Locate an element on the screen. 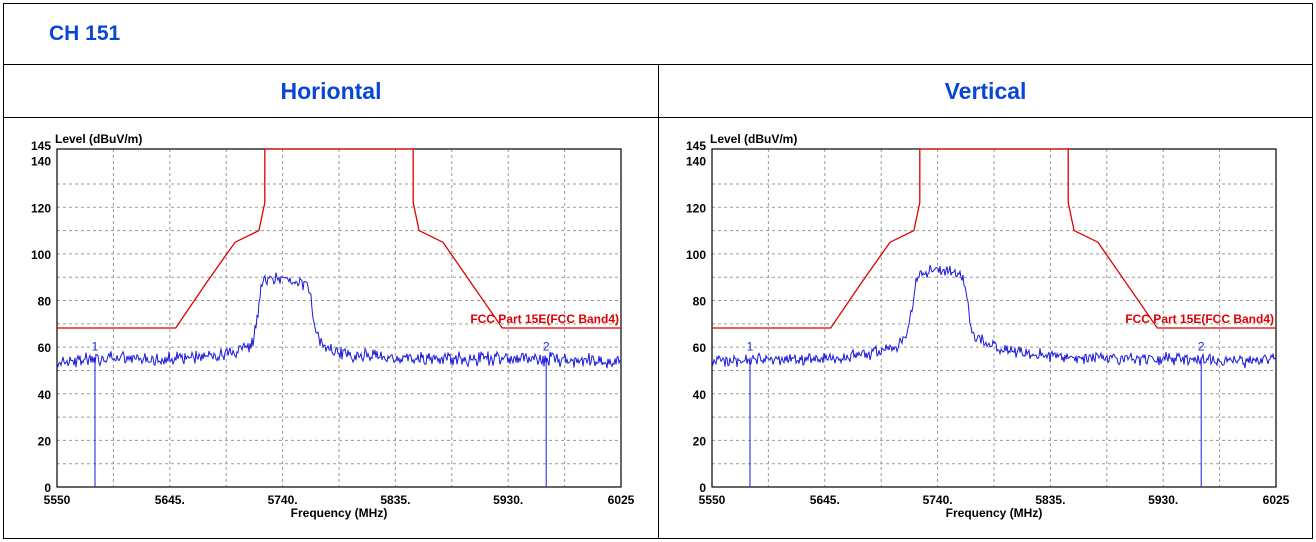 This screenshot has height=542, width=1316. panel-heading-vertical: Vertical is located at coordinates (985, 91).